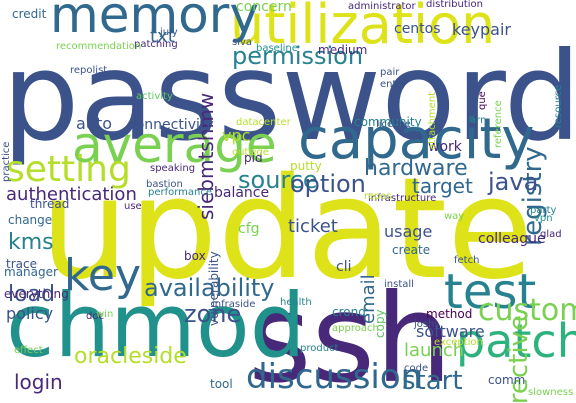  I want to click on word-manager: manager, so click(31, 272).